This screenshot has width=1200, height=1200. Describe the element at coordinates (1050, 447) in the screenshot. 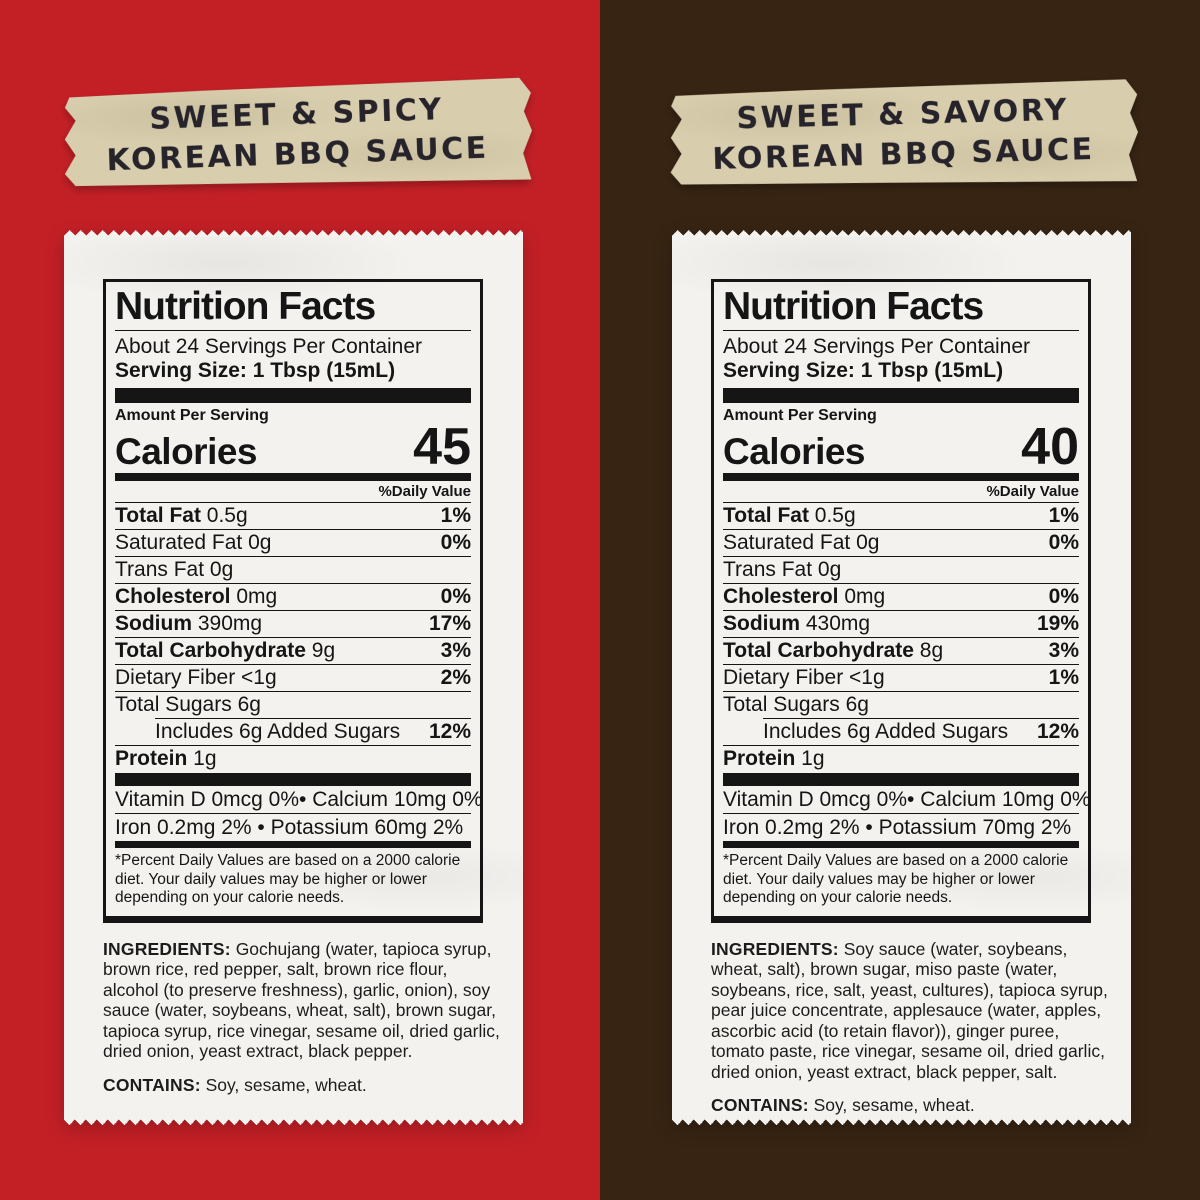

I see `calories-value: 40` at that location.